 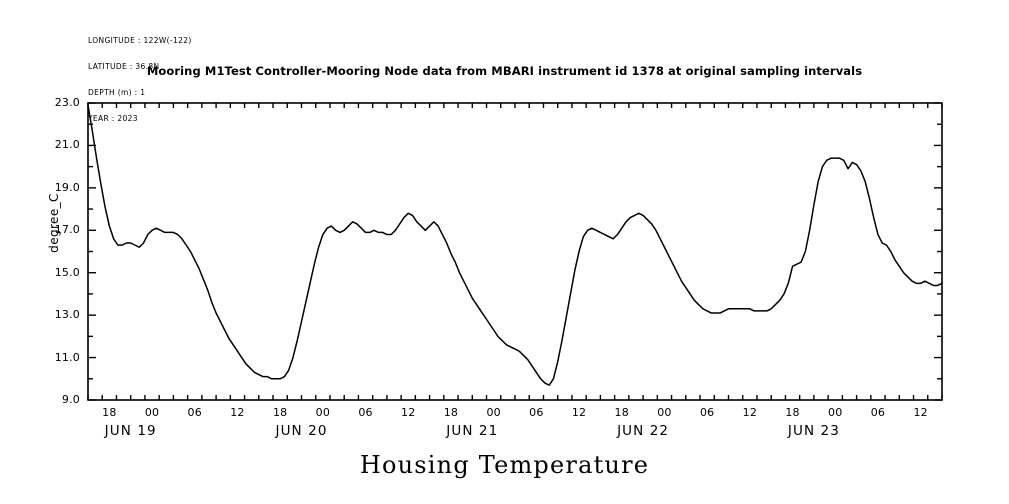 What do you see at coordinates (472, 431) in the screenshot?
I see `x-date-label: JUN 21` at bounding box center [472, 431].